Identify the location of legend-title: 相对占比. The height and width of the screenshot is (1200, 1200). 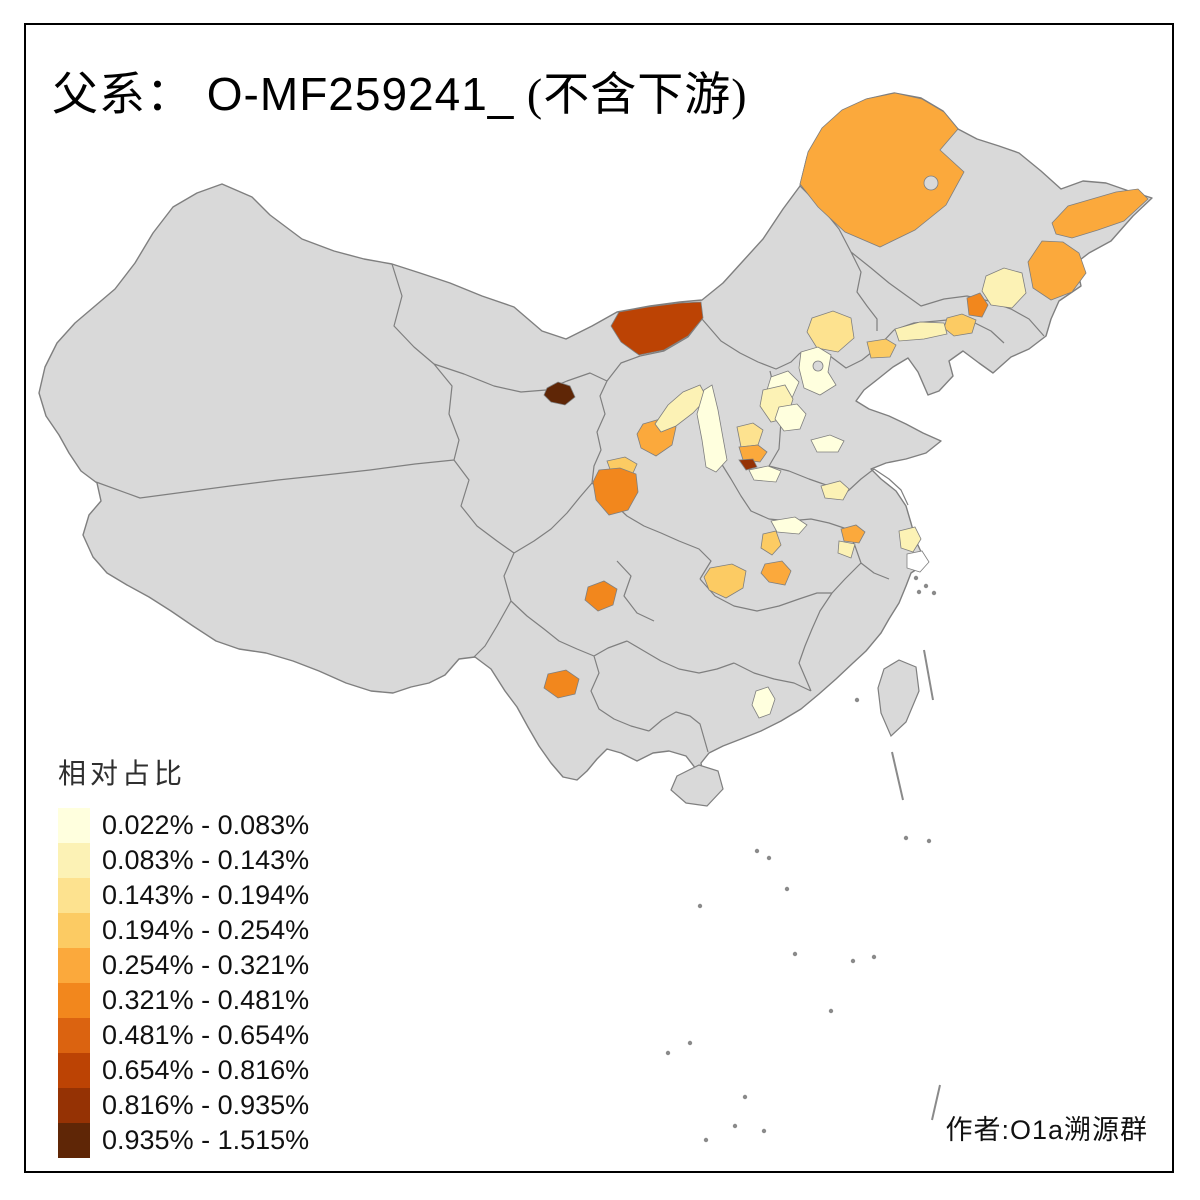
(122, 773).